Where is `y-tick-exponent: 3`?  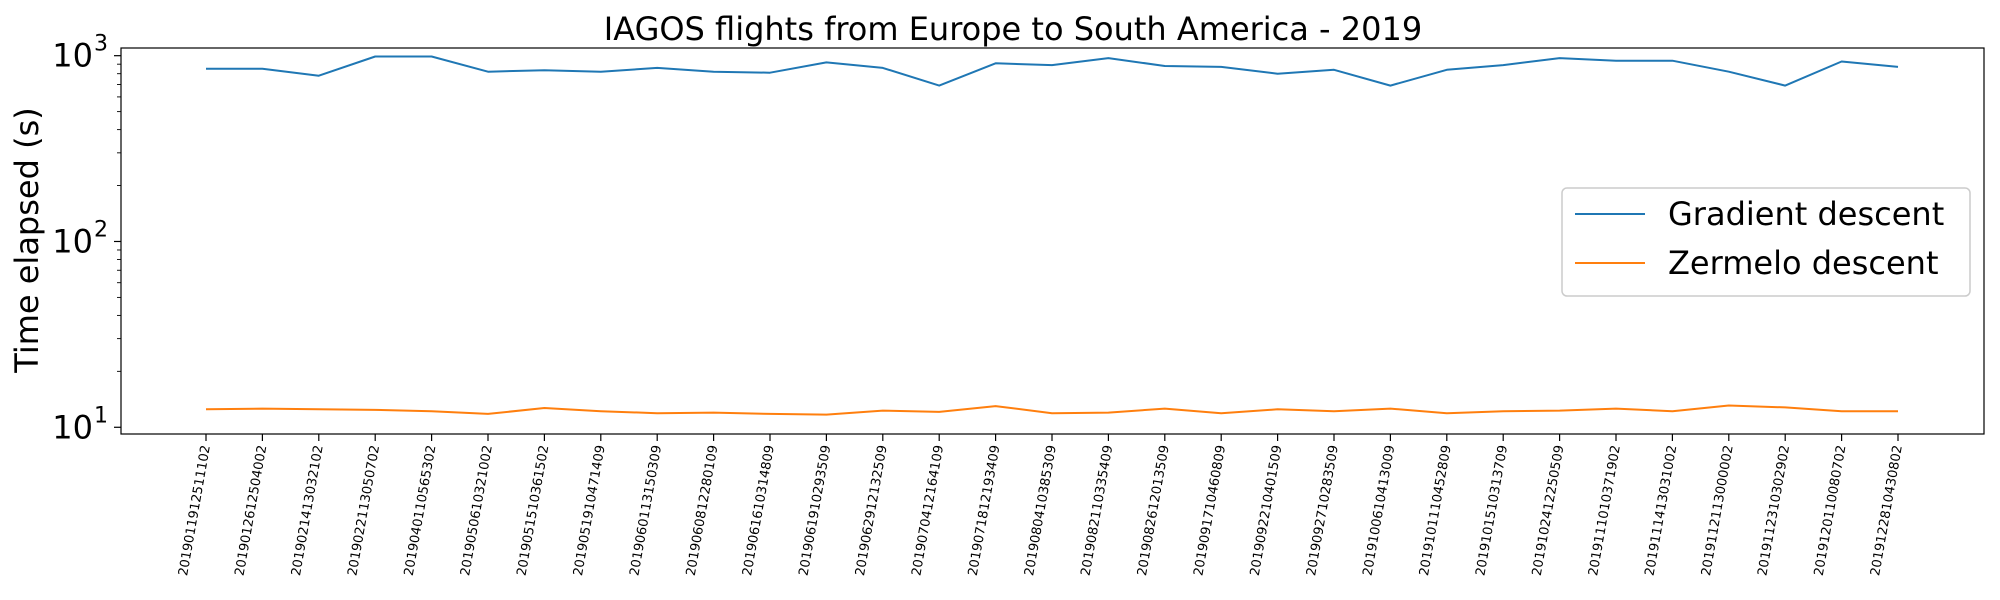 y-tick-exponent: 3 is located at coordinates (101, 44).